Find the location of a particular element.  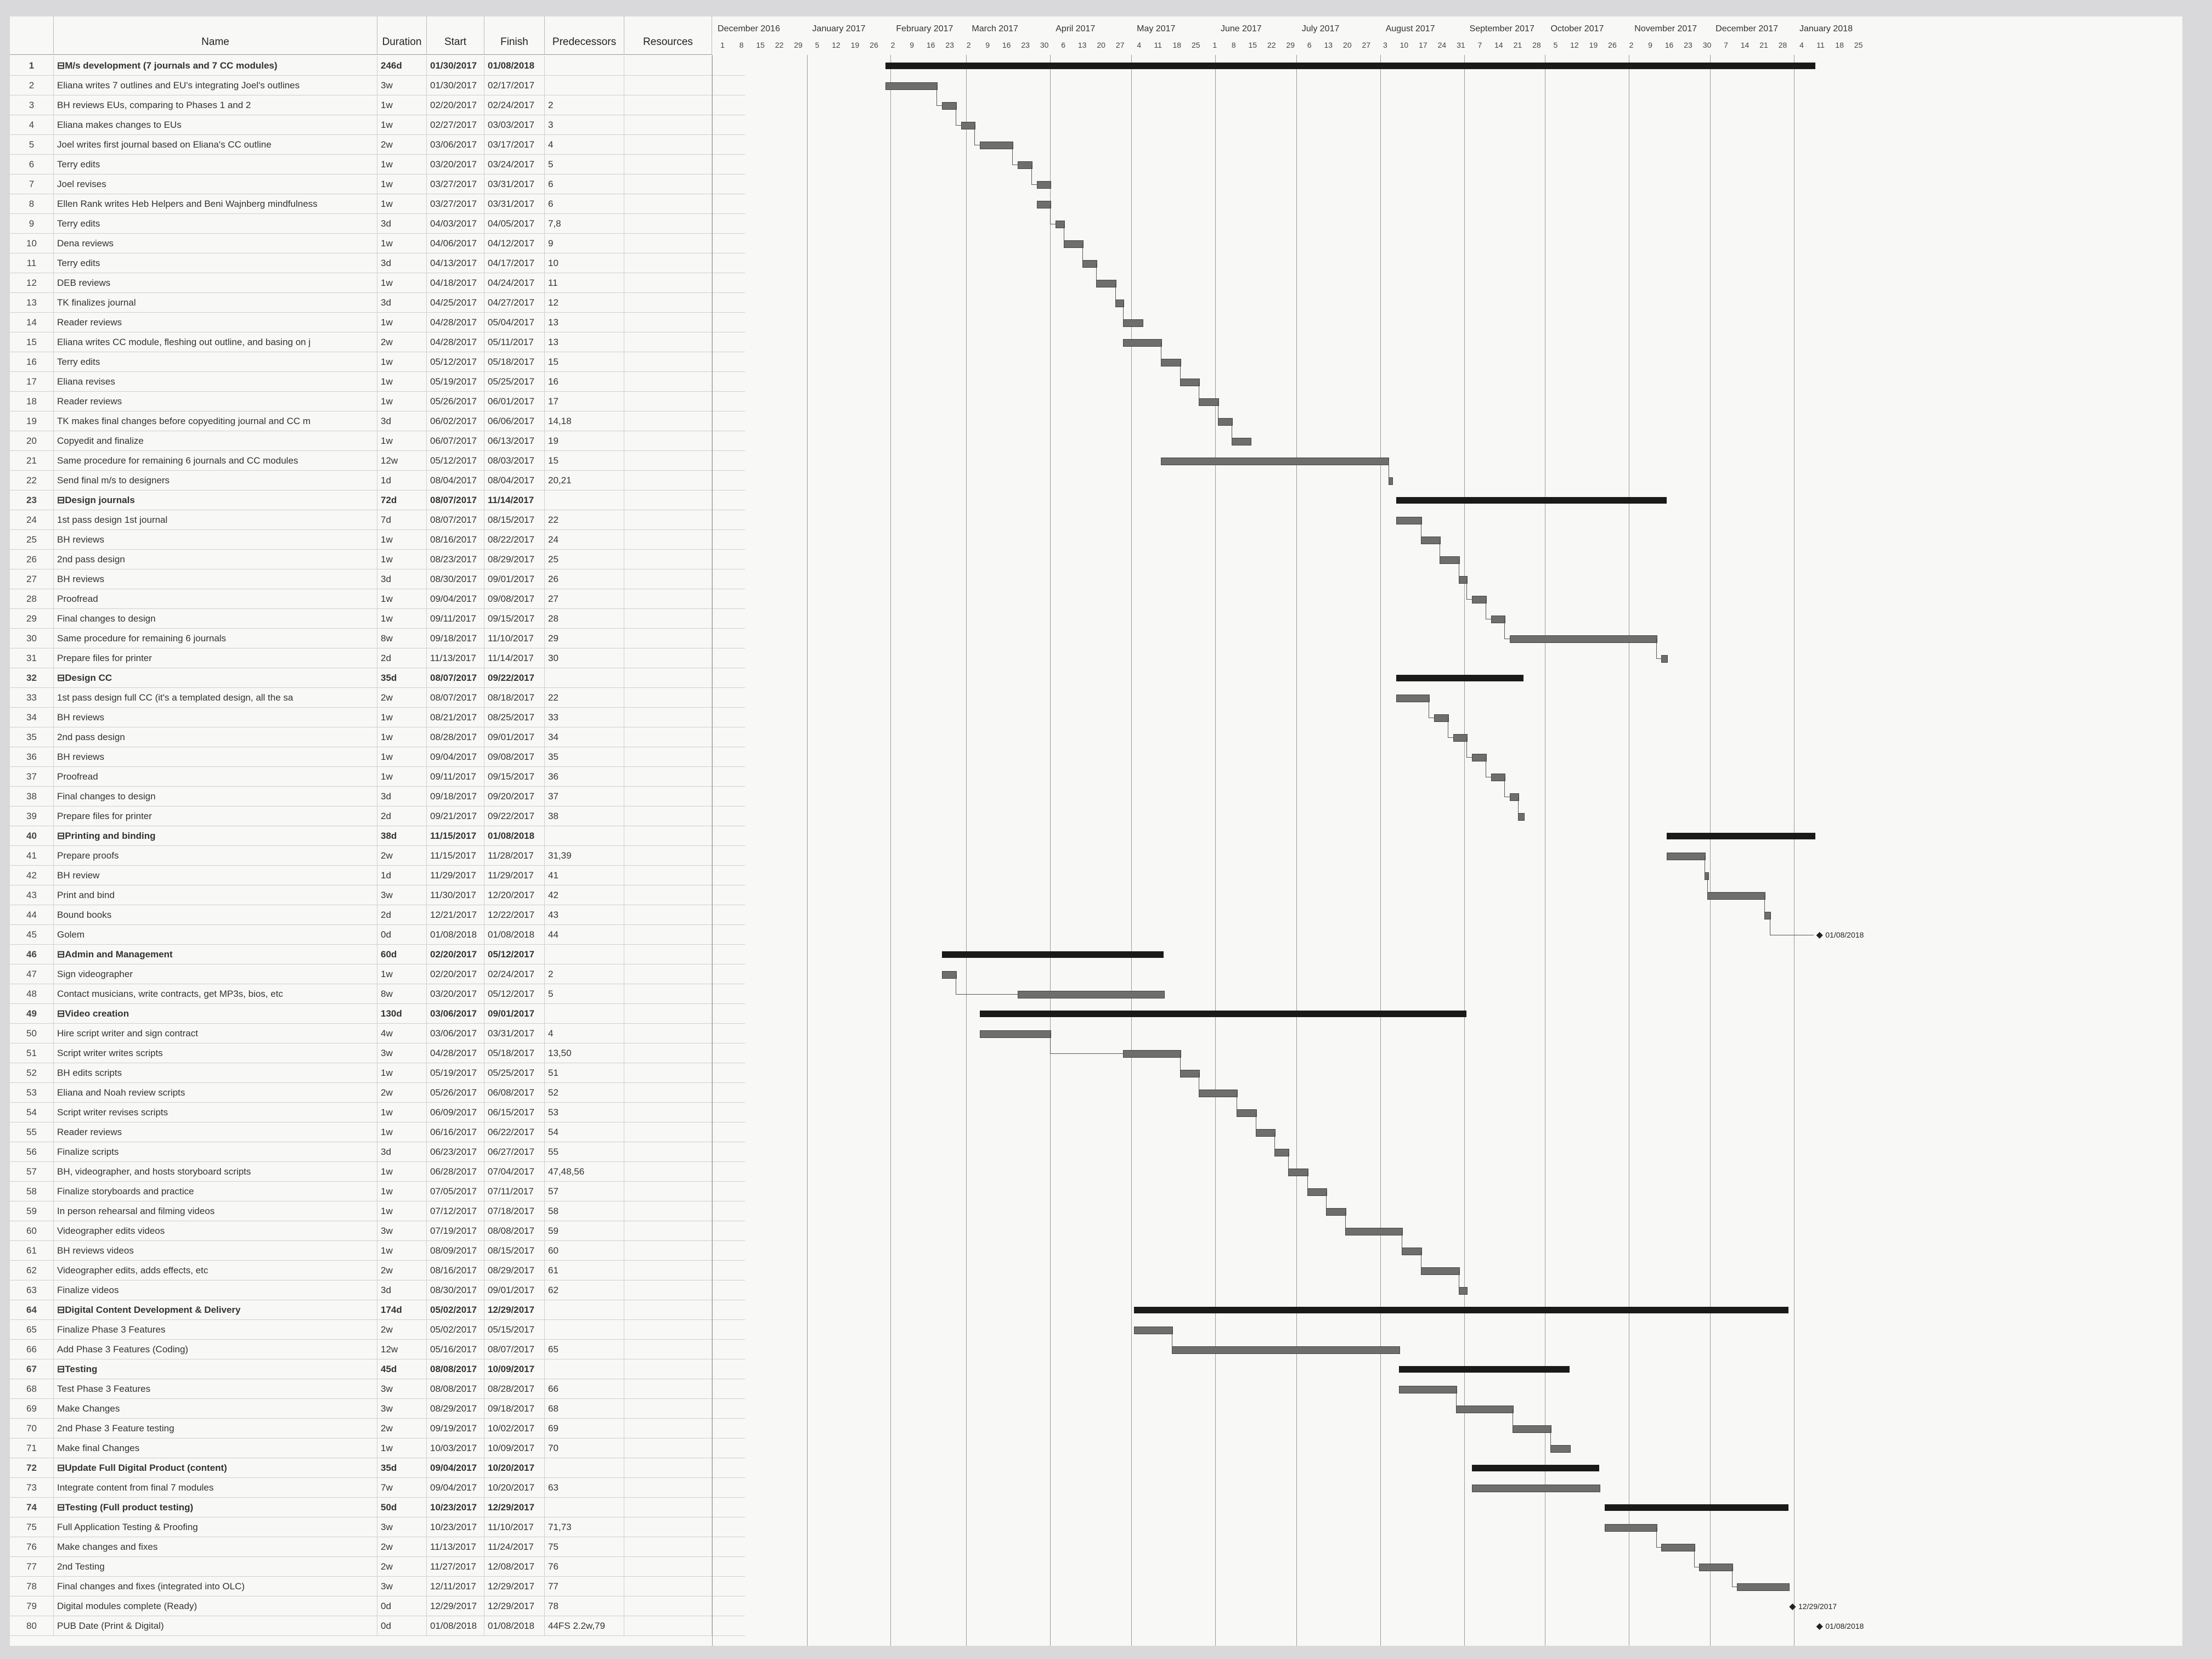

task-predecessors: 9 is located at coordinates (584, 244).